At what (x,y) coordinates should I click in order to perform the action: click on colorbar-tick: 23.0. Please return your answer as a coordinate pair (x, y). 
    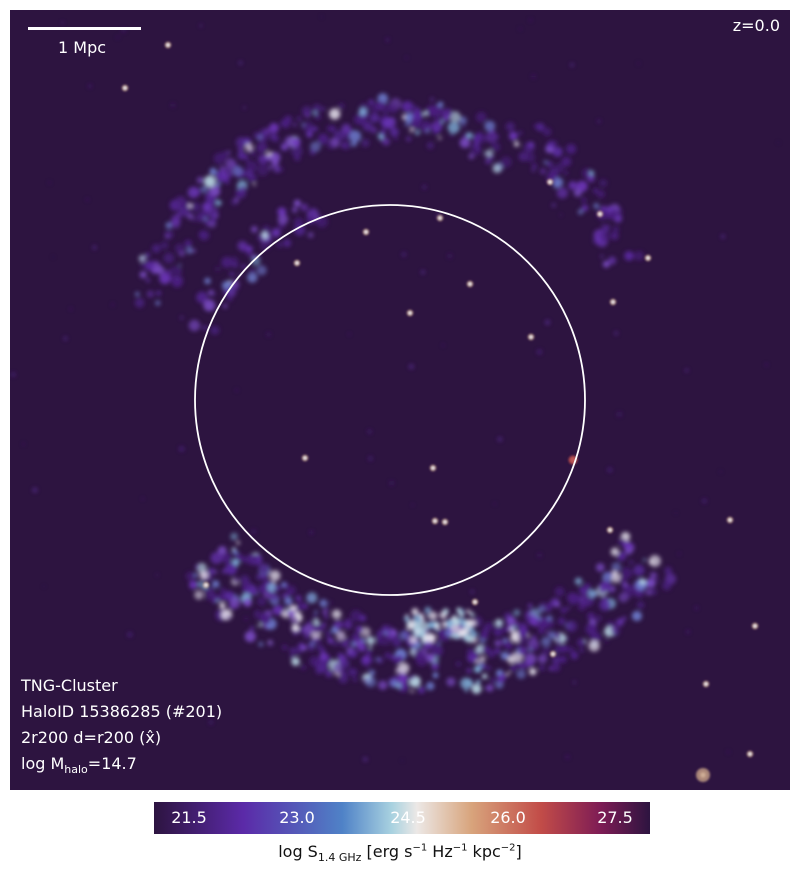
    Looking at the image, I should click on (297, 817).